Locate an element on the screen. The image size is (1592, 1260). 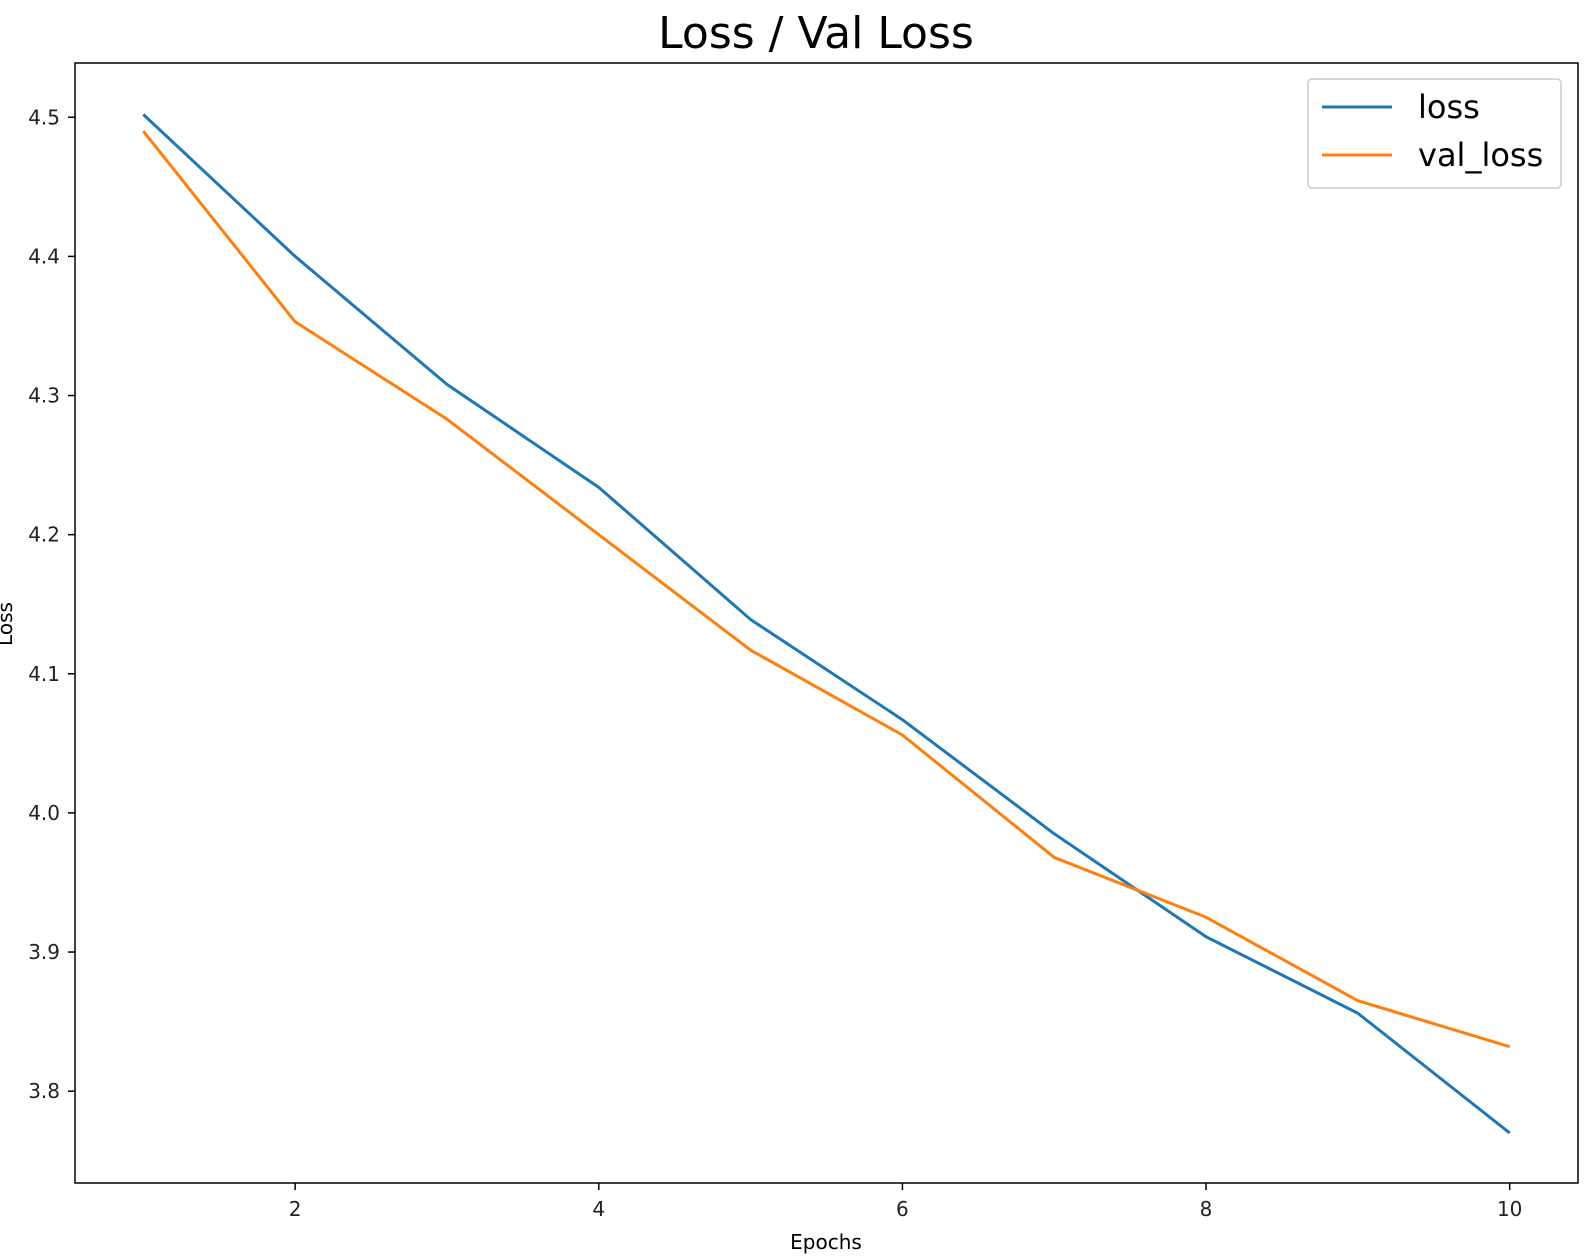
x-axis: 2 4 6 8 10 is located at coordinates (905, 1202).